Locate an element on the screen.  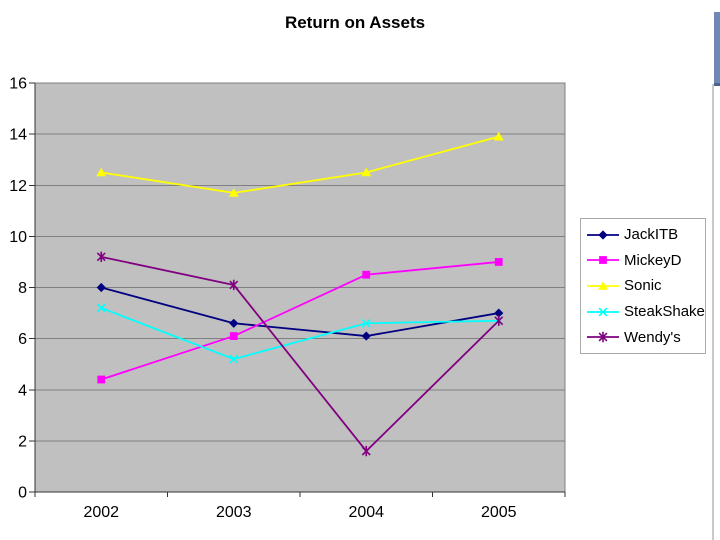
scrollbar-thumb is located at coordinates (717, 49).